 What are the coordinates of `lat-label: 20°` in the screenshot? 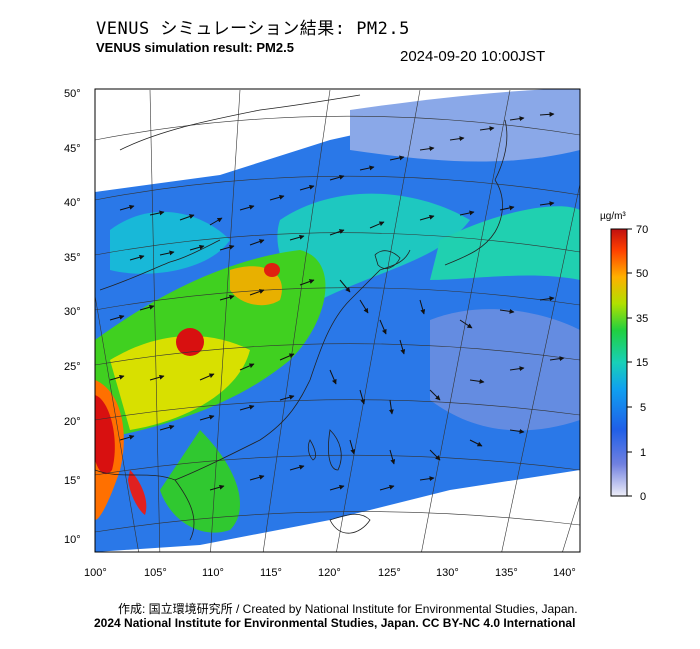 It's located at (72, 422).